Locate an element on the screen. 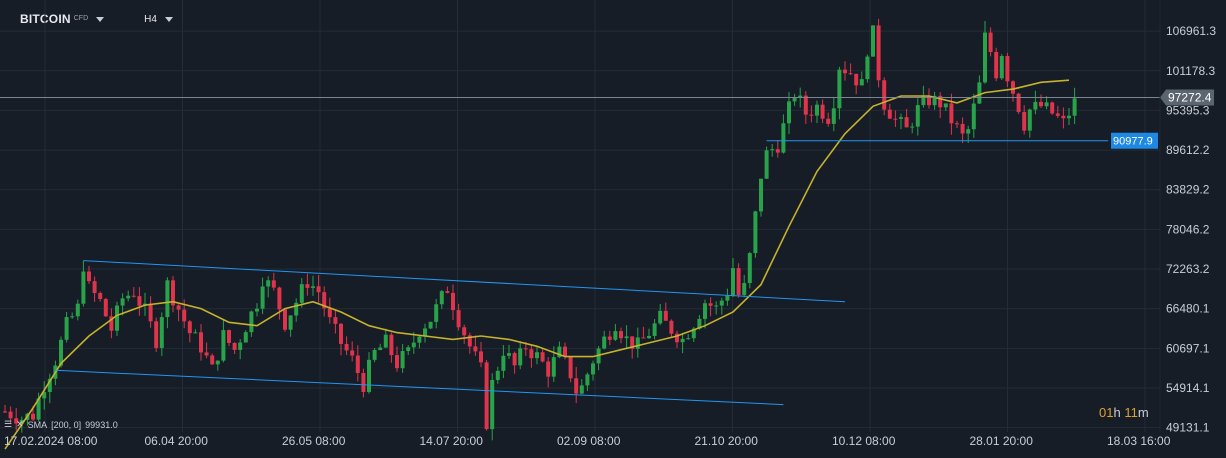  timeframe-dropdown-icon is located at coordinates (168, 19).